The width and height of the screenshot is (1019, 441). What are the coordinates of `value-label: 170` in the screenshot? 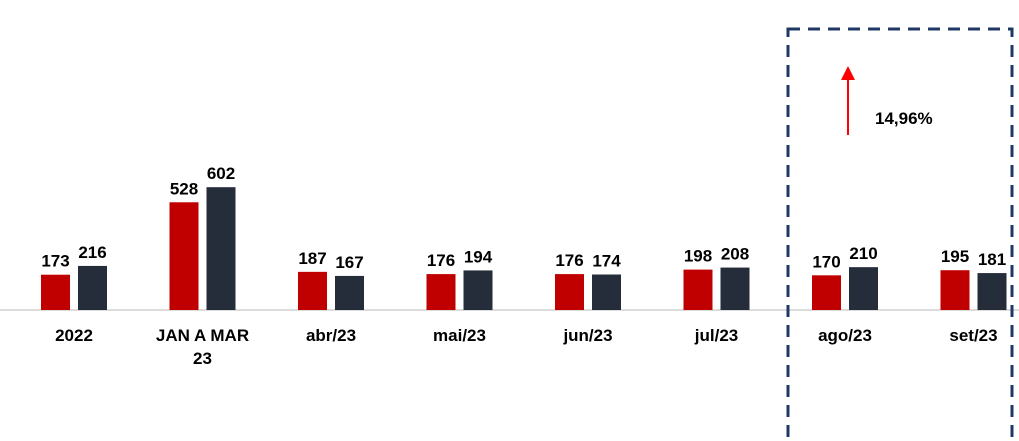 It's located at (826, 261).